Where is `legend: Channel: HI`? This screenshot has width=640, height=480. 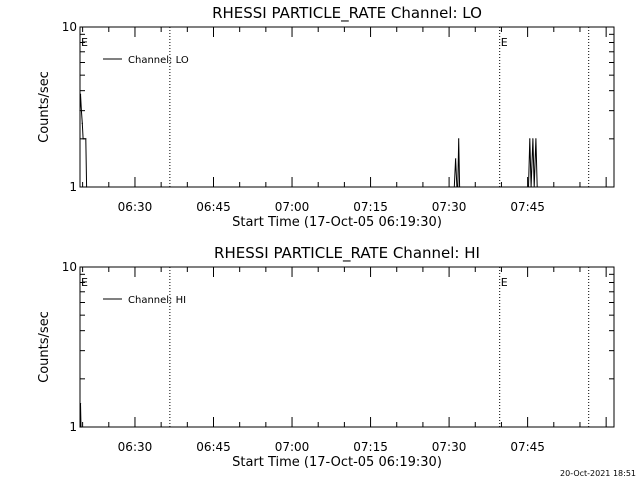
legend: Channel: HI is located at coordinates (144, 300).